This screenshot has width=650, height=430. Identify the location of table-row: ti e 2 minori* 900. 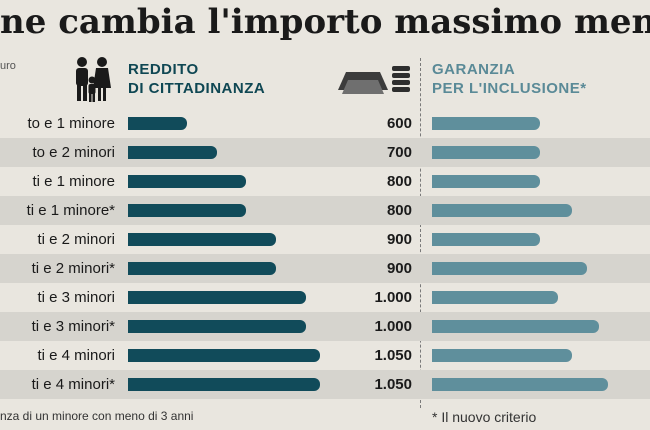
(325, 268).